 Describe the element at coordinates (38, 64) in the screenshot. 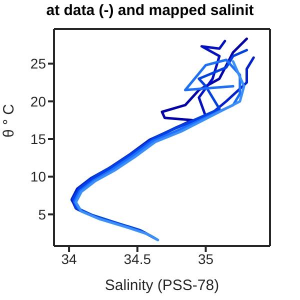

I see `y-tick-label: 25` at that location.